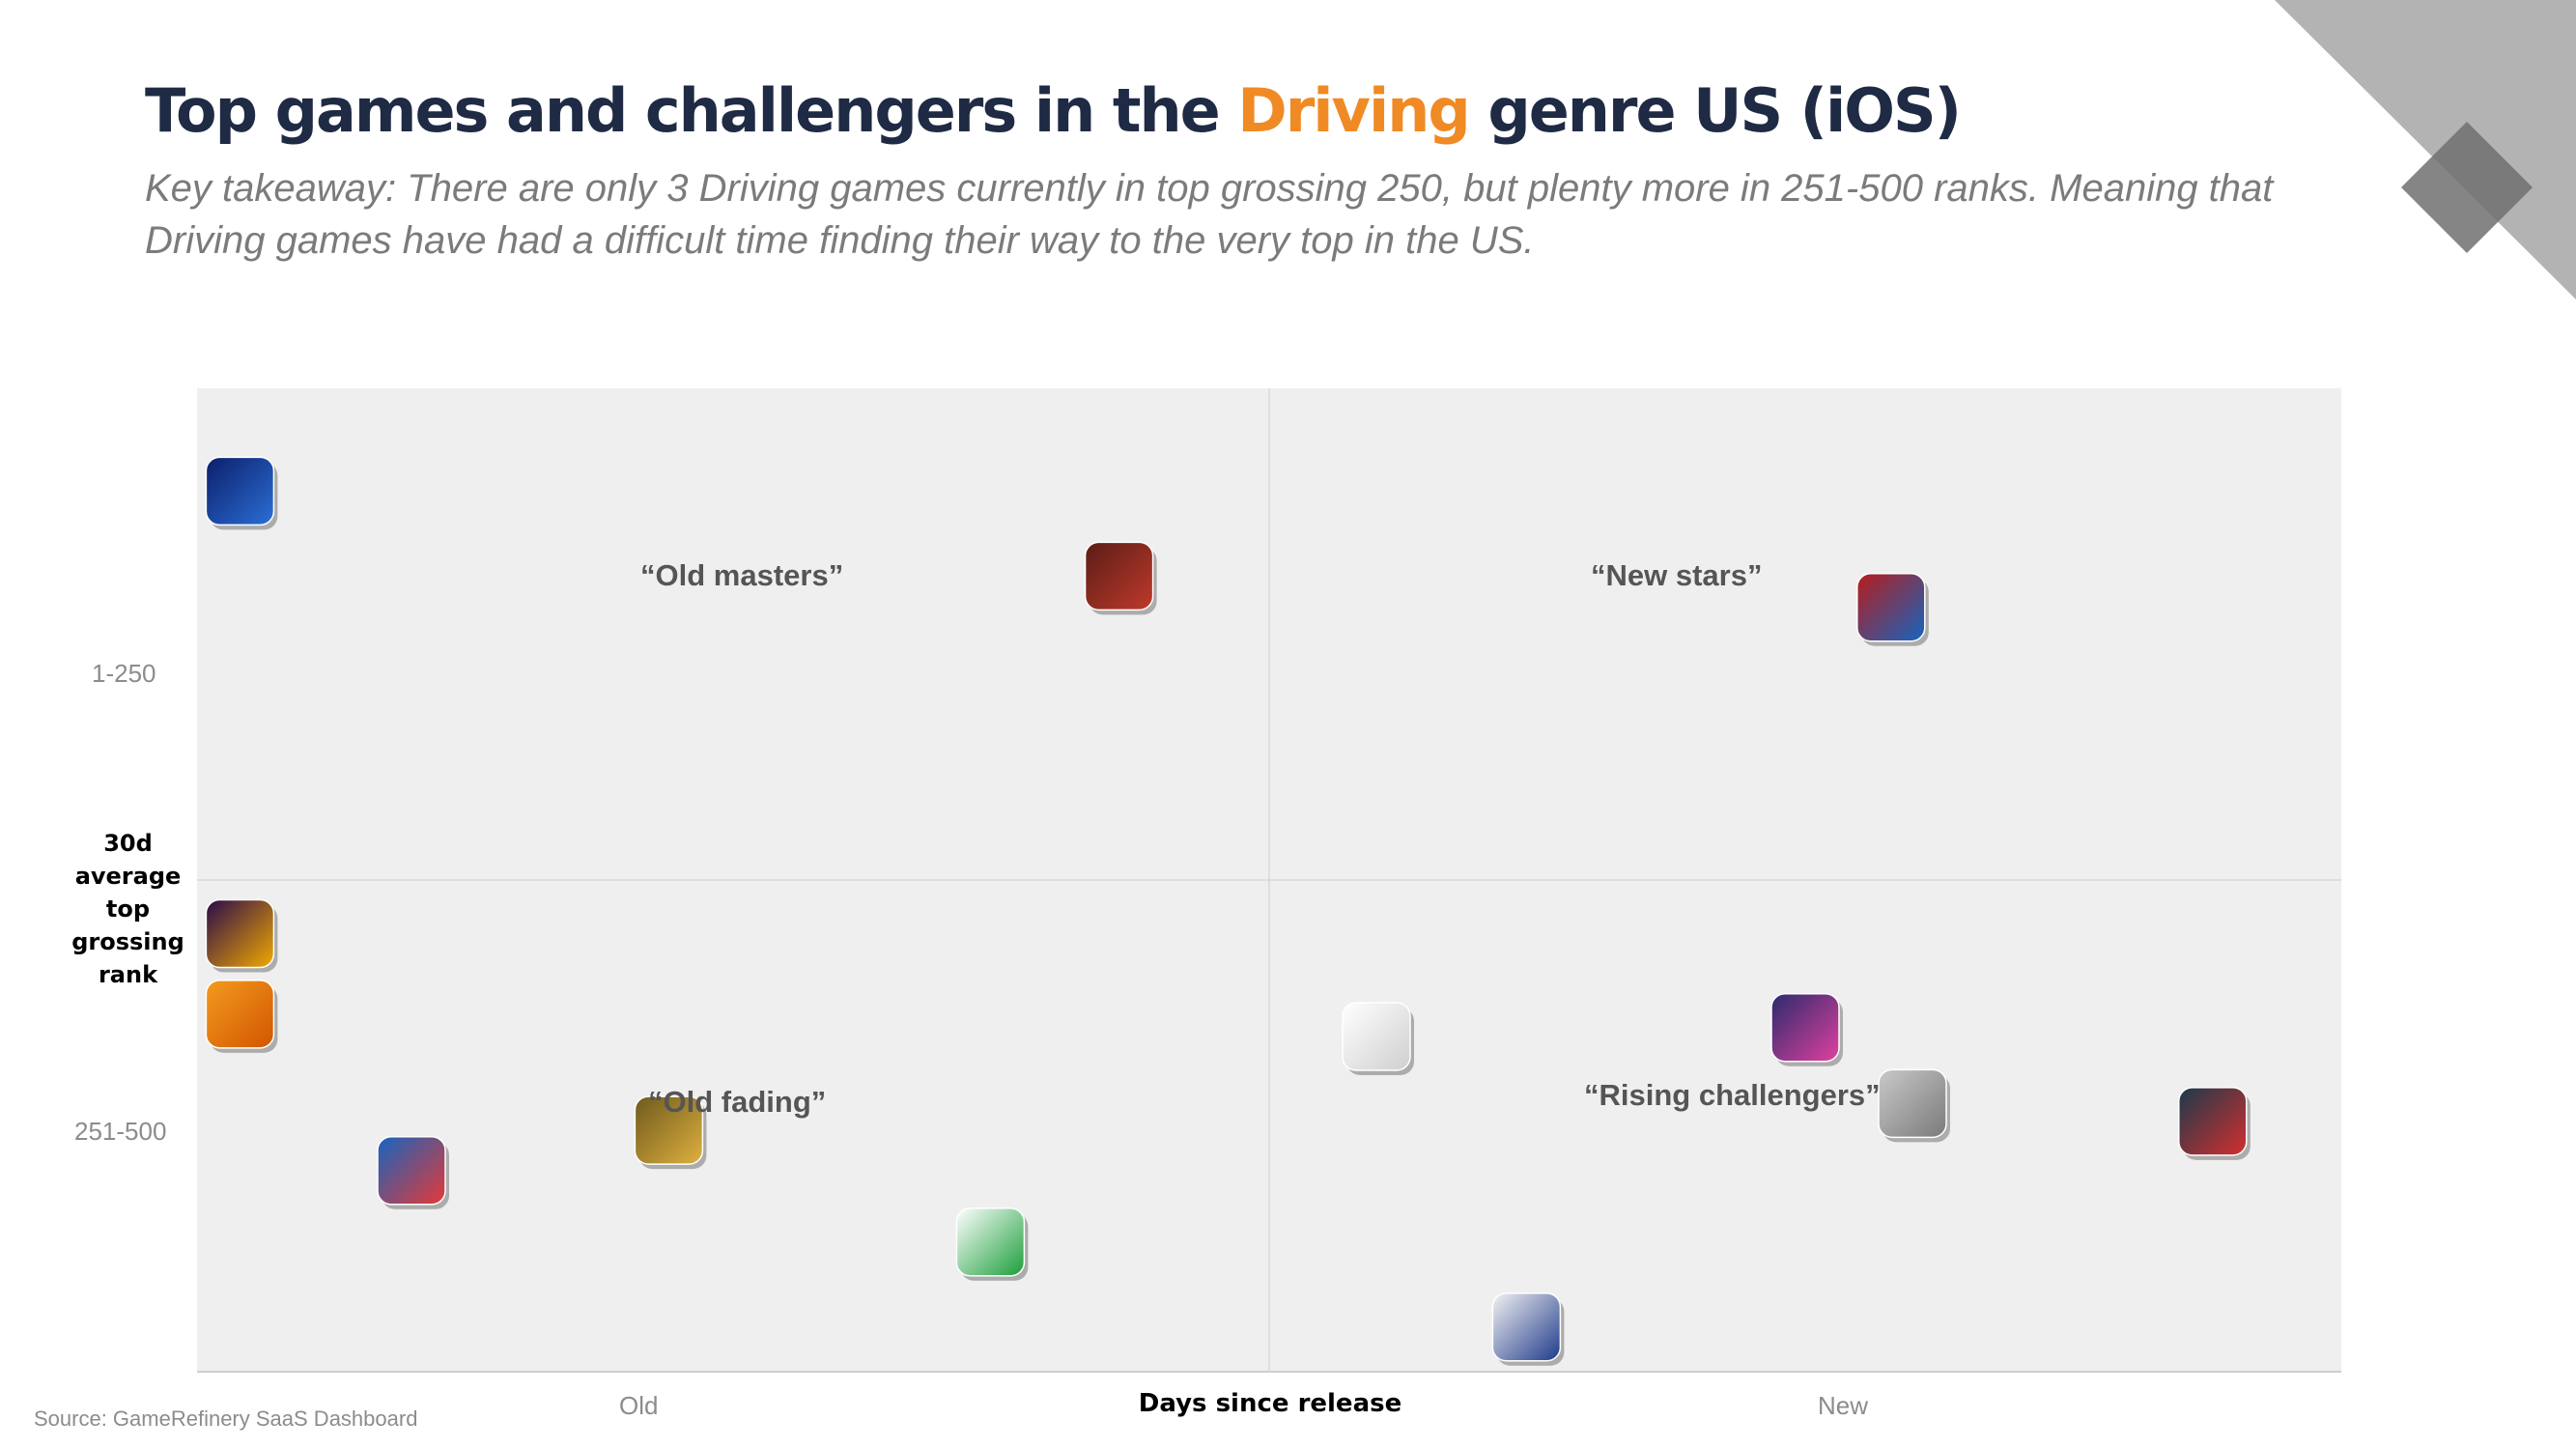  I want to click on title-text-end: genre US (iOS), so click(1724, 110).